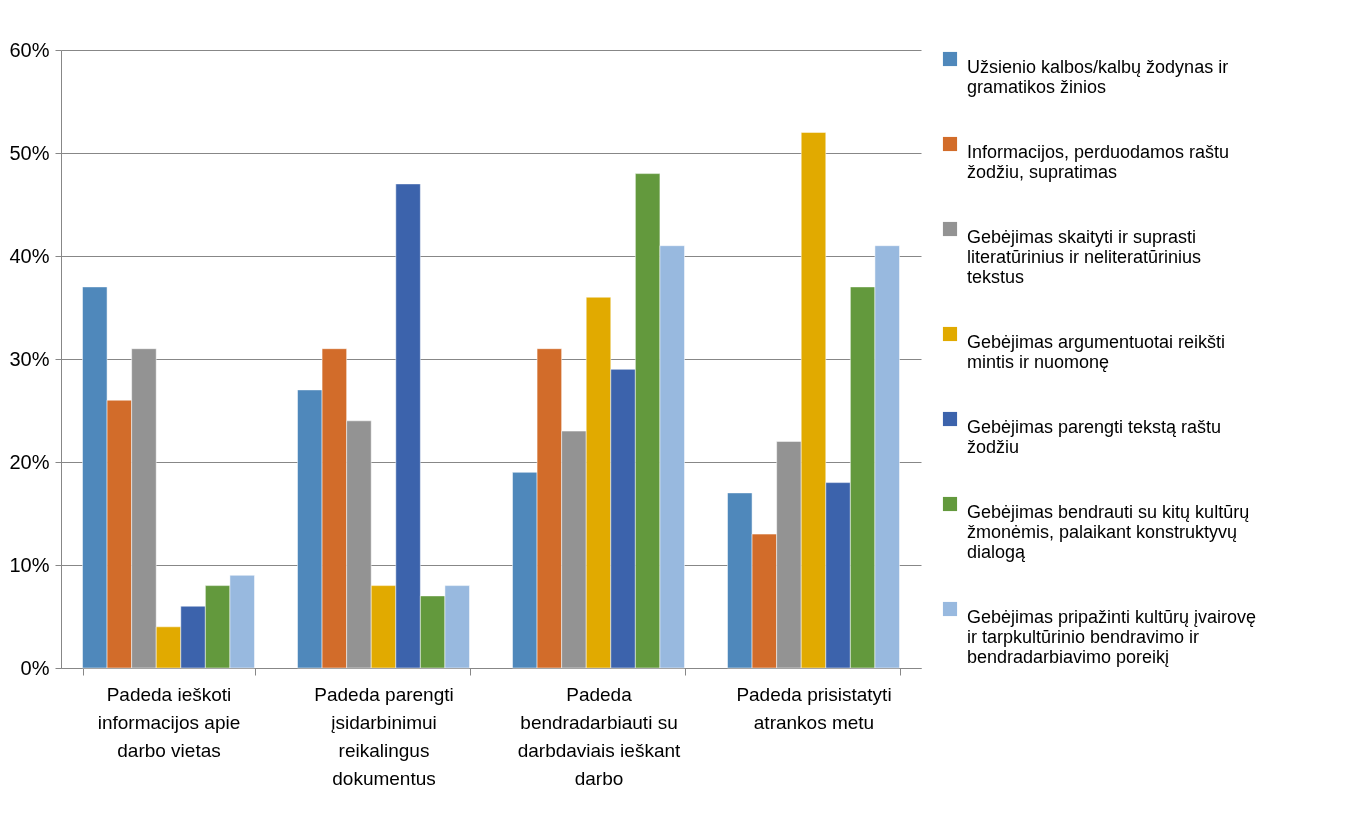  What do you see at coordinates (1098, 162) in the screenshot?
I see `legend-label: Informacijos, perduodamos raštu žodžiu, supratimas` at bounding box center [1098, 162].